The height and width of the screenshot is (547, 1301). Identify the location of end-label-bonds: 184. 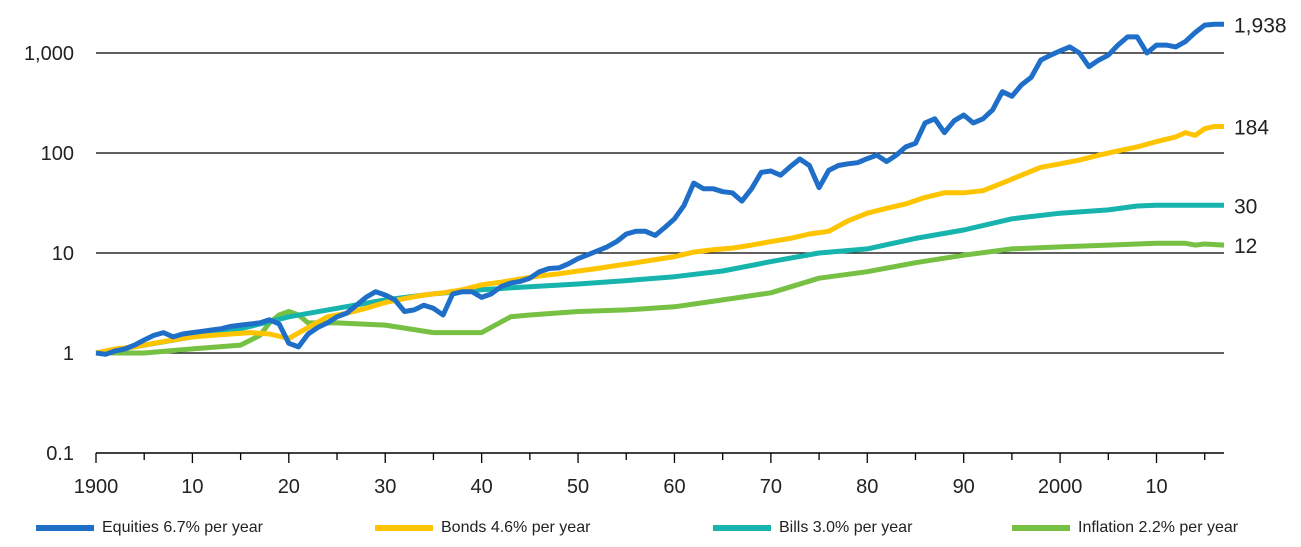
(1251, 128).